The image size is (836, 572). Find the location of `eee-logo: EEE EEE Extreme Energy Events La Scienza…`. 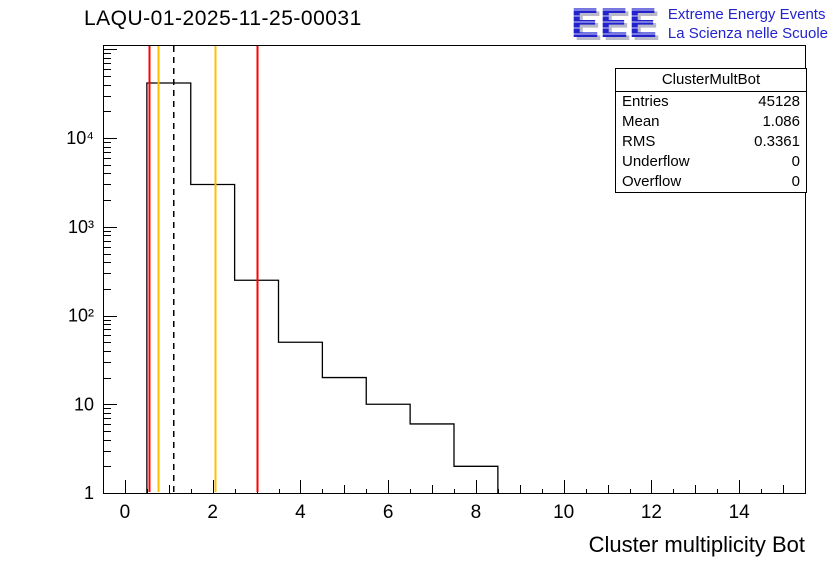

eee-logo: EEE EEE Extreme Energy Events La Scienza… is located at coordinates (699, 23).